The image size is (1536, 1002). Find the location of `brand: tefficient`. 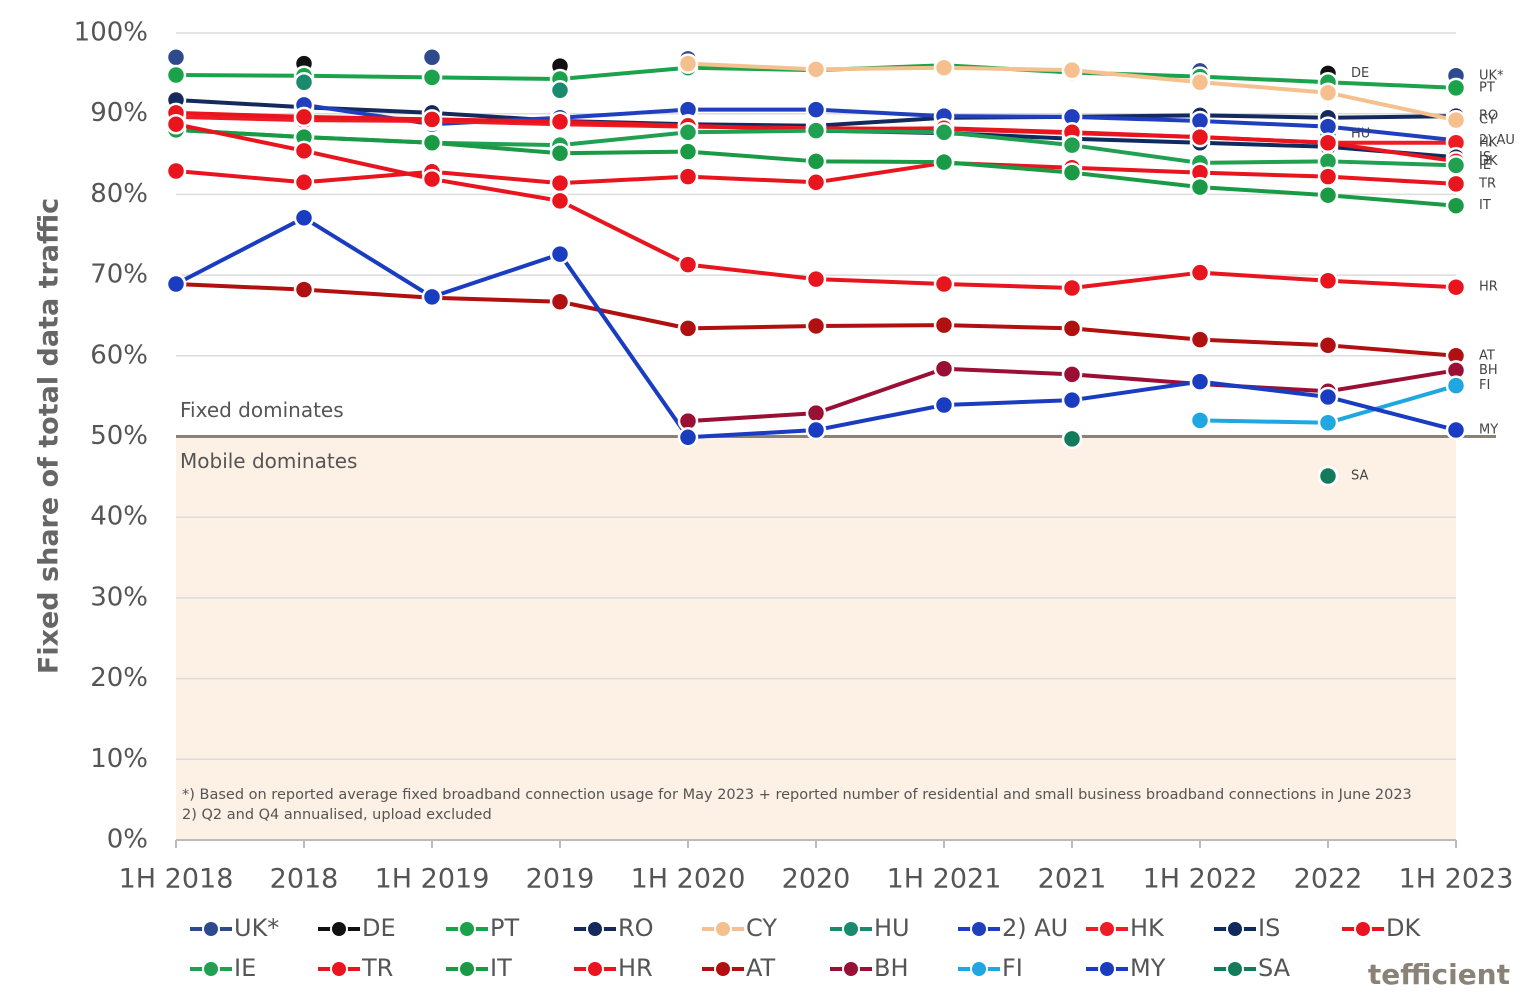

brand: tefficient is located at coordinates (1439, 974).